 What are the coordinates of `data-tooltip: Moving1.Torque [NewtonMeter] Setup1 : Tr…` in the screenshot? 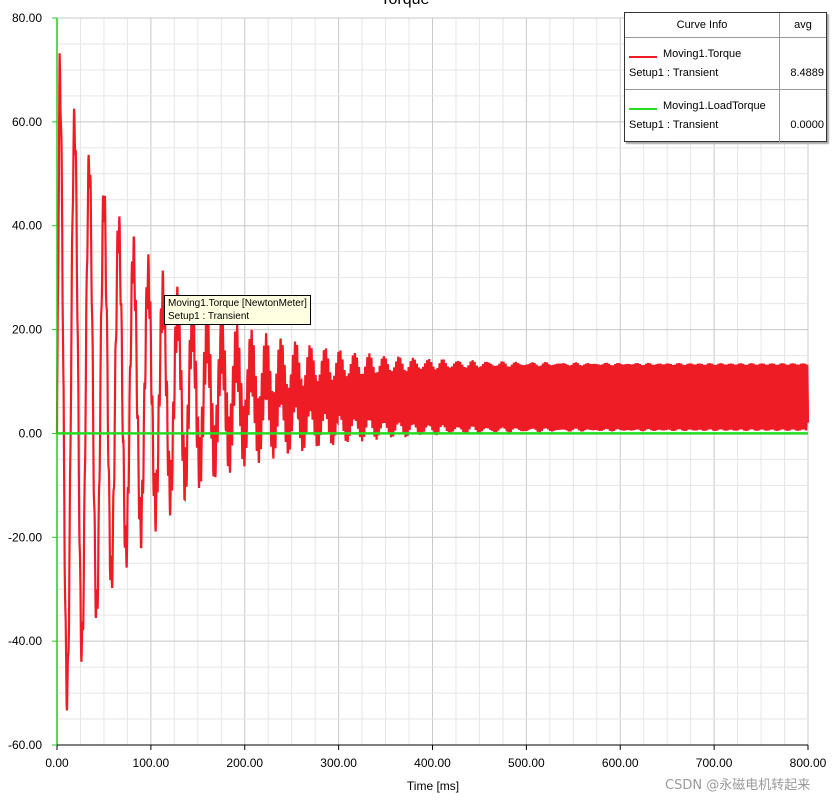 It's located at (237, 310).